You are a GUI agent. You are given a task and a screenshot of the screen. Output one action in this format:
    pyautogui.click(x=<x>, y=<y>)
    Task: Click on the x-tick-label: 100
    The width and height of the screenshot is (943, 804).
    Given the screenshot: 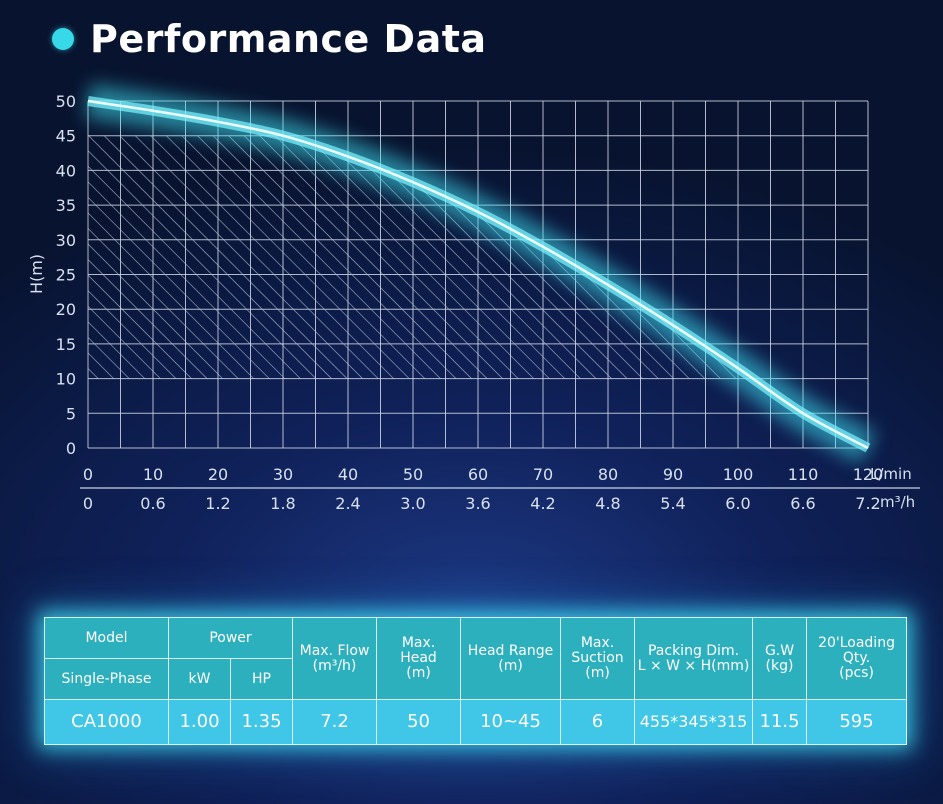 What is the action you would take?
    pyautogui.click(x=738, y=474)
    